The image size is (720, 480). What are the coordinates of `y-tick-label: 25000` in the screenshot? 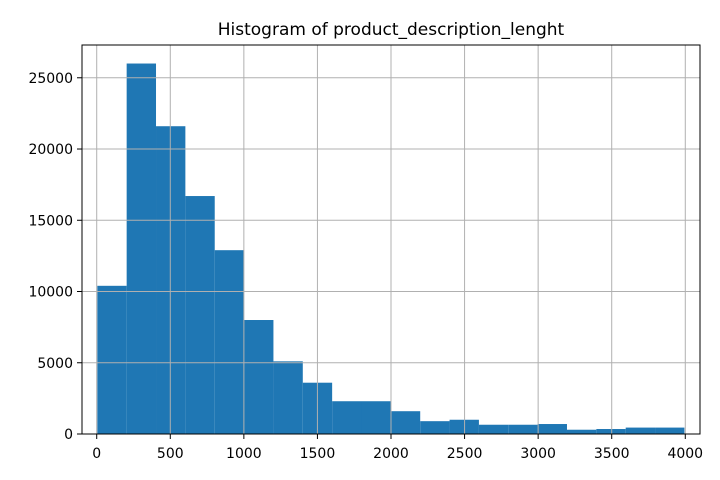 It's located at (50, 79).